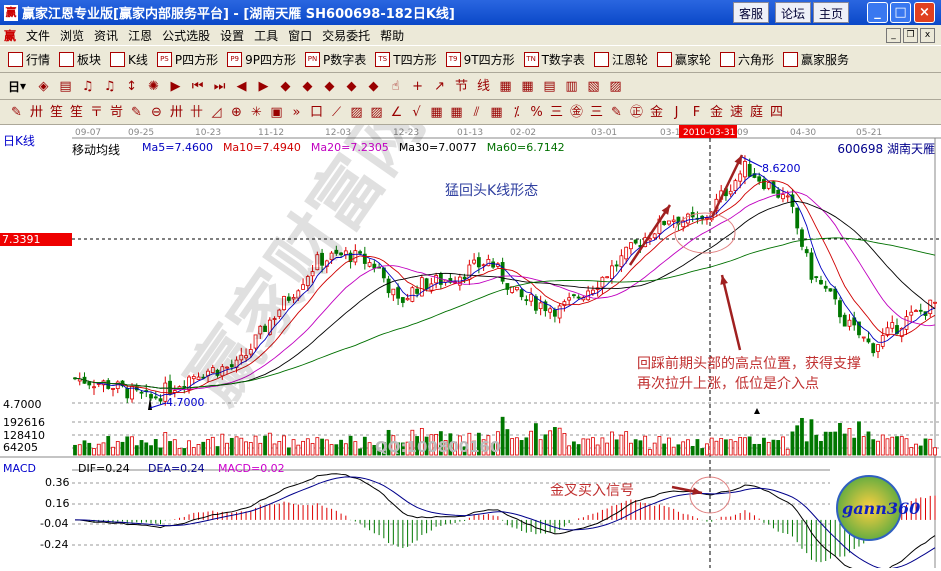  What do you see at coordinates (746, 59) in the screenshot?
I see `toolbar-item: 六角形` at bounding box center [746, 59].